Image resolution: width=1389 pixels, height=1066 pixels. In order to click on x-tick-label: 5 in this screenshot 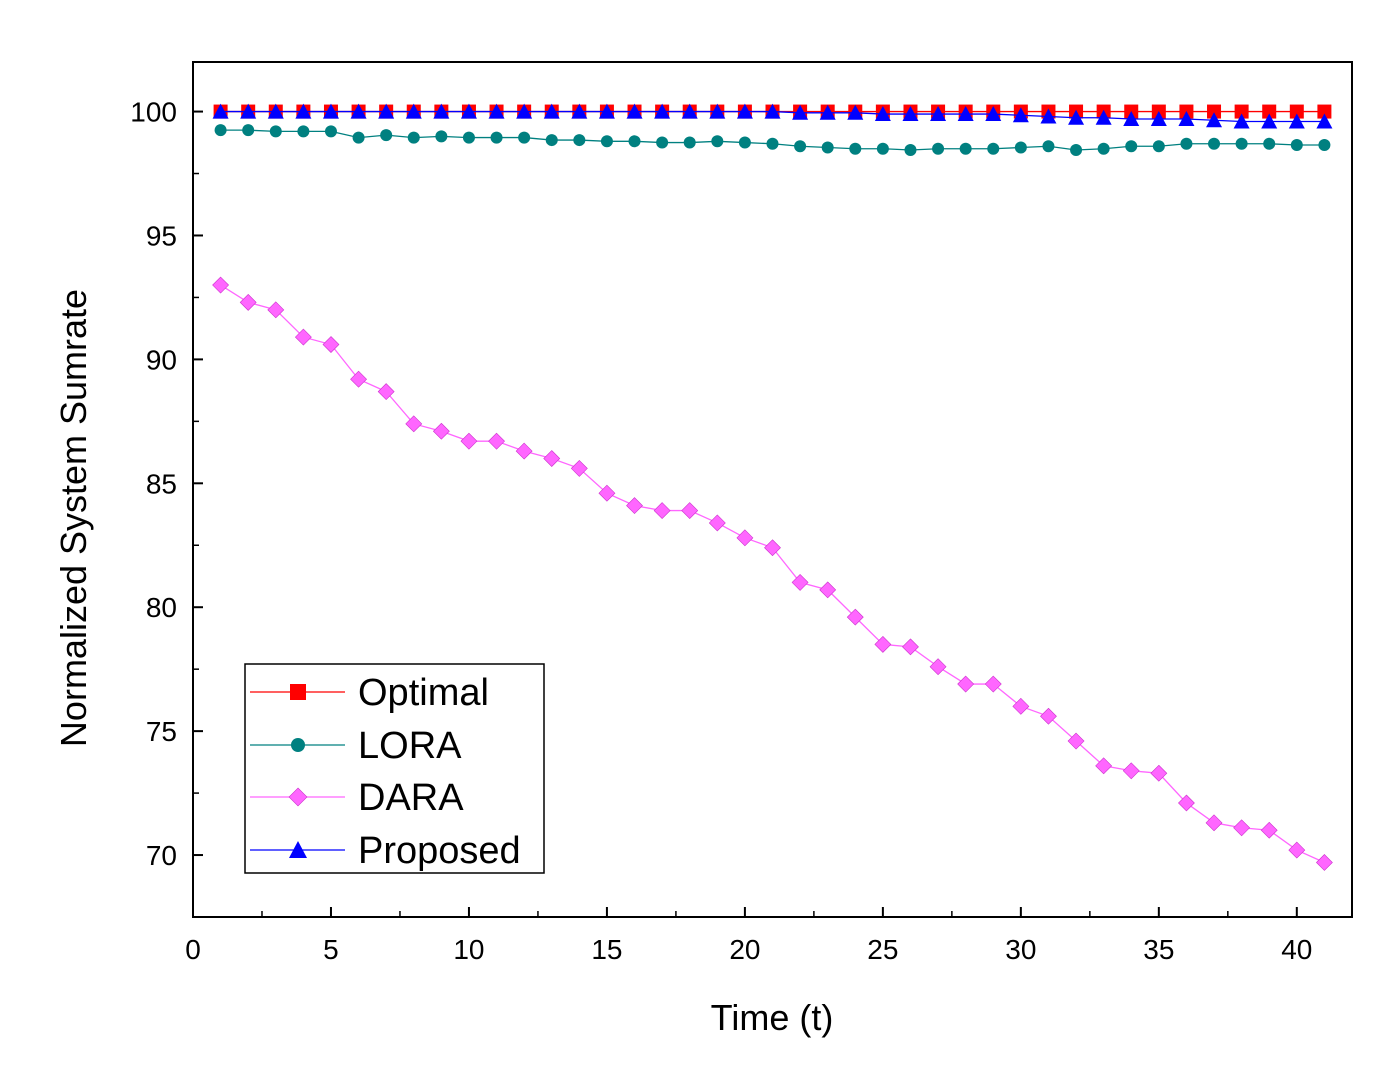, I will do `click(331, 949)`.